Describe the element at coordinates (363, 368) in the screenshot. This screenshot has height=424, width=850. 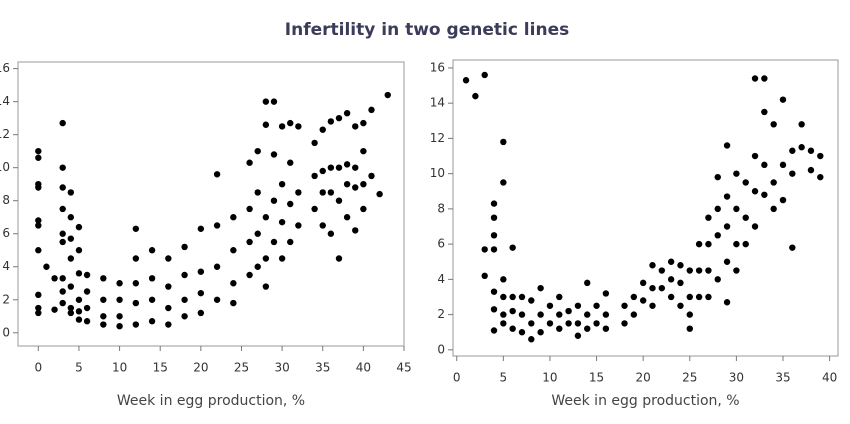
I see `x-tick-label: 40` at that location.